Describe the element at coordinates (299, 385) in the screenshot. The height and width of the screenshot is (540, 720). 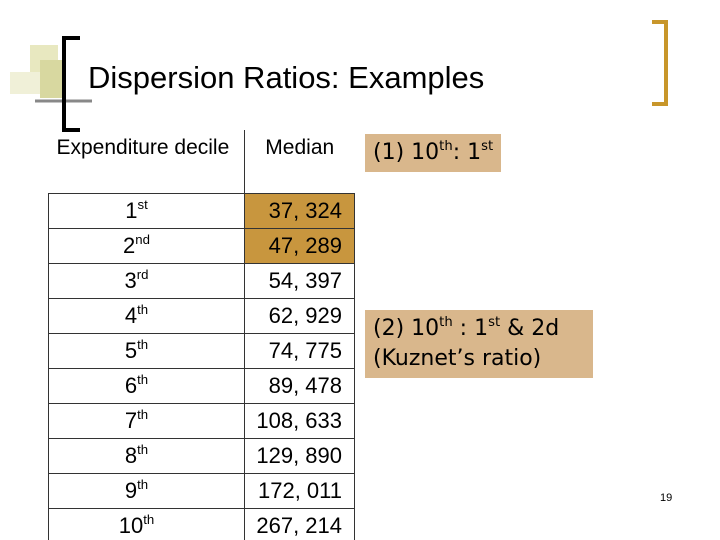
I see `median-cell: 89, 478` at that location.